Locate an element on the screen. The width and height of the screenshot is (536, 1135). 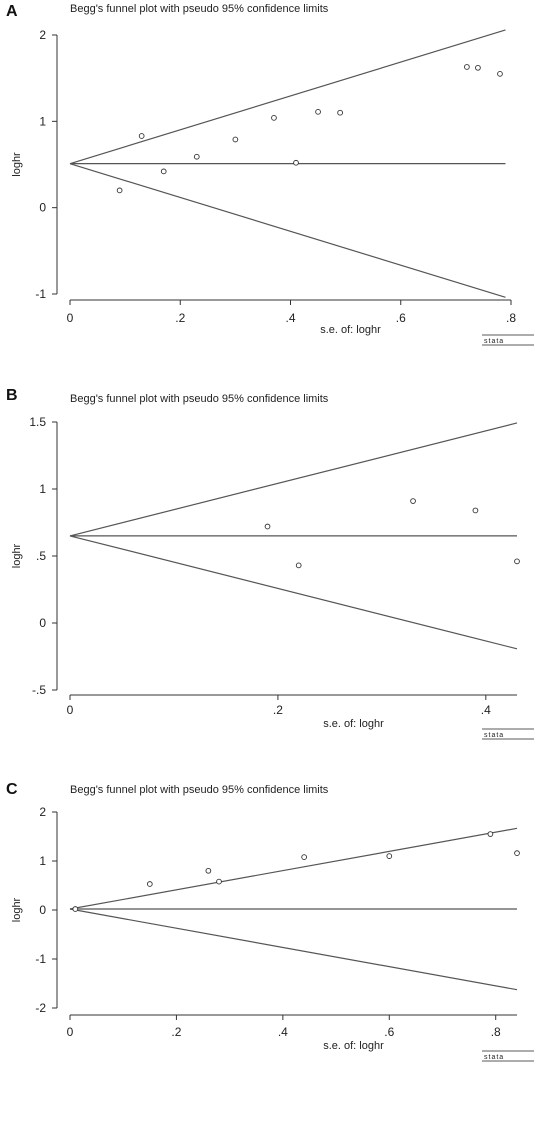
y-tick-label: 1.5 is located at coordinates (37, 422).